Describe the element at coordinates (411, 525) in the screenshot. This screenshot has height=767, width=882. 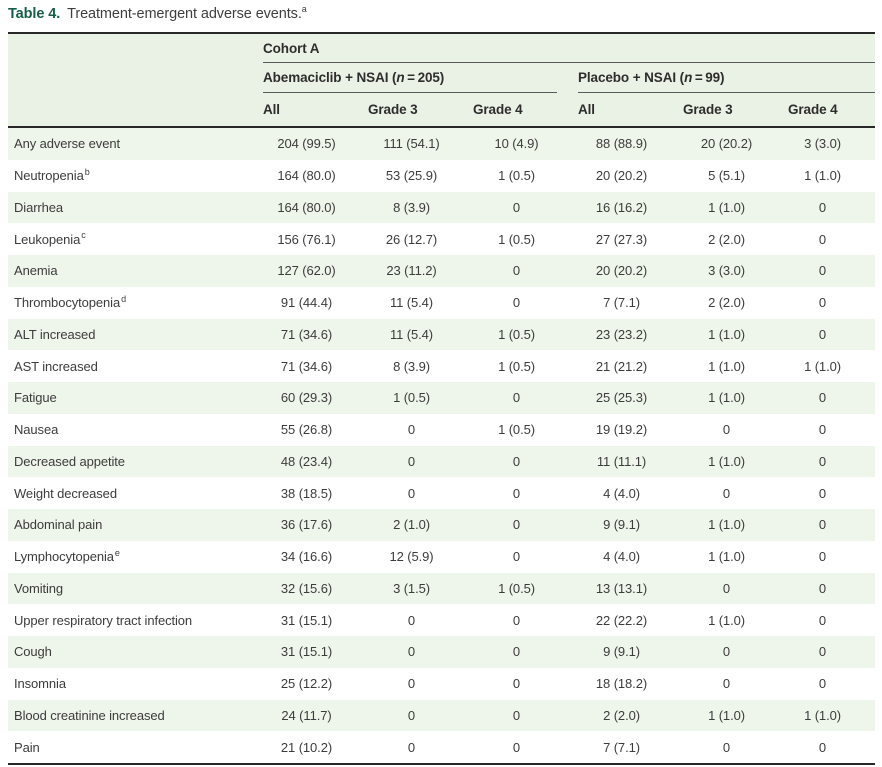
I see `value-cell: 2 (1.0)` at that location.